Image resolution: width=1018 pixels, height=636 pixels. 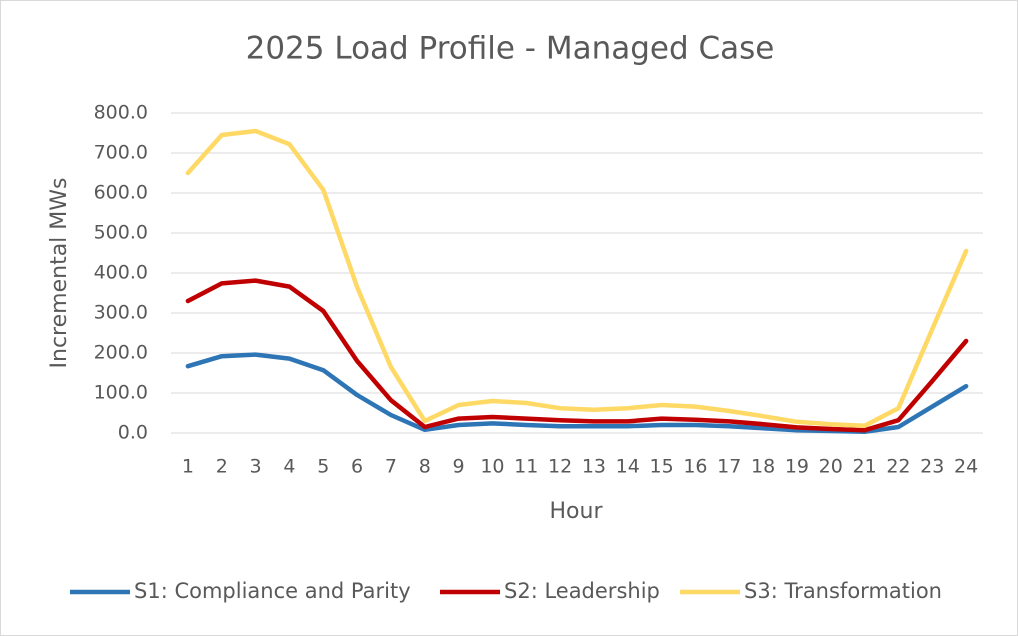 What do you see at coordinates (289, 467) in the screenshot?
I see `x-tick-label: 4` at bounding box center [289, 467].